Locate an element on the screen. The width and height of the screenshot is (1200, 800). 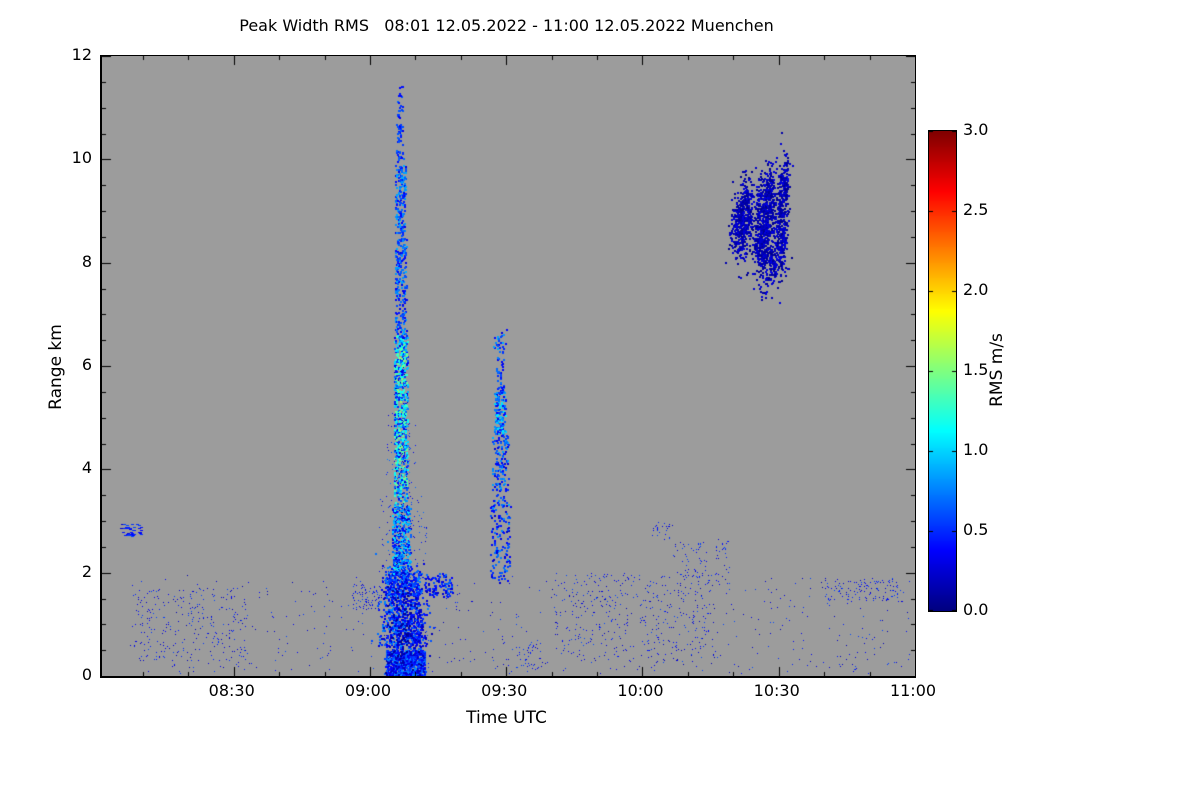
x-tick-label: 09:00 is located at coordinates (368, 690).